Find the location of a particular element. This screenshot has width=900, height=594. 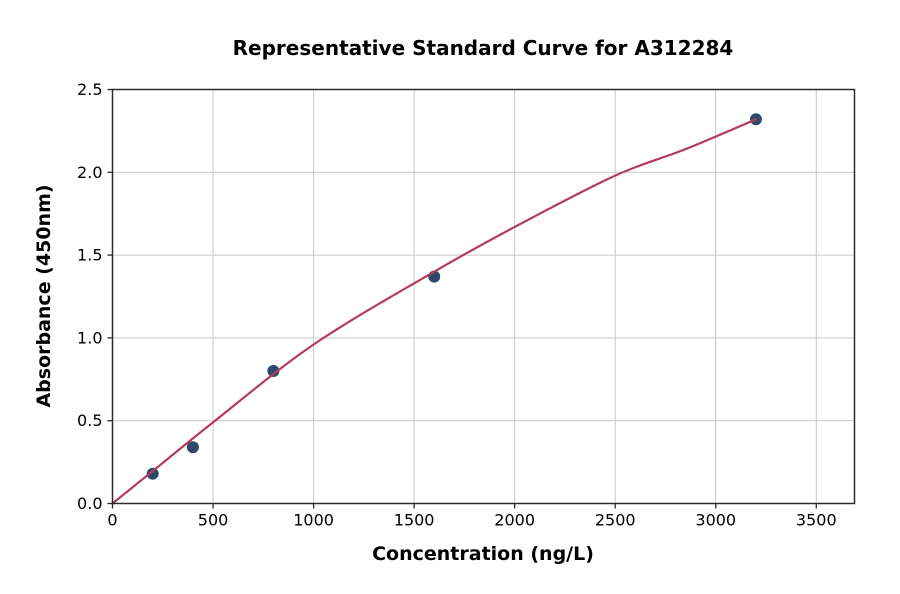

y-tick-label-0: 0.0 is located at coordinates (89, 503).